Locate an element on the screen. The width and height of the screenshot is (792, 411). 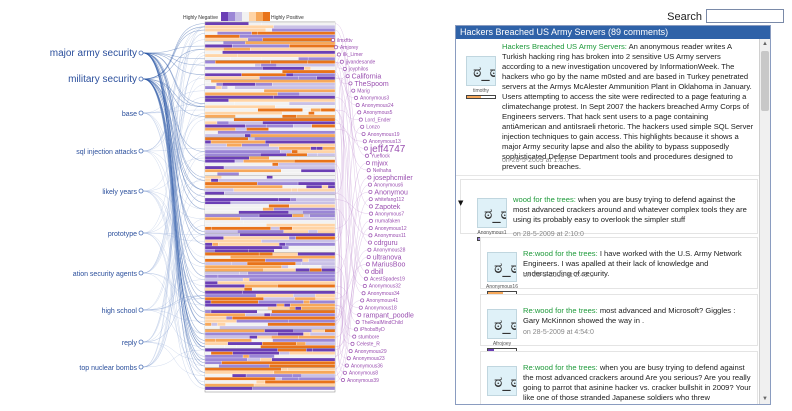
user-label: Anonymous18 is located at coordinates (381, 308).